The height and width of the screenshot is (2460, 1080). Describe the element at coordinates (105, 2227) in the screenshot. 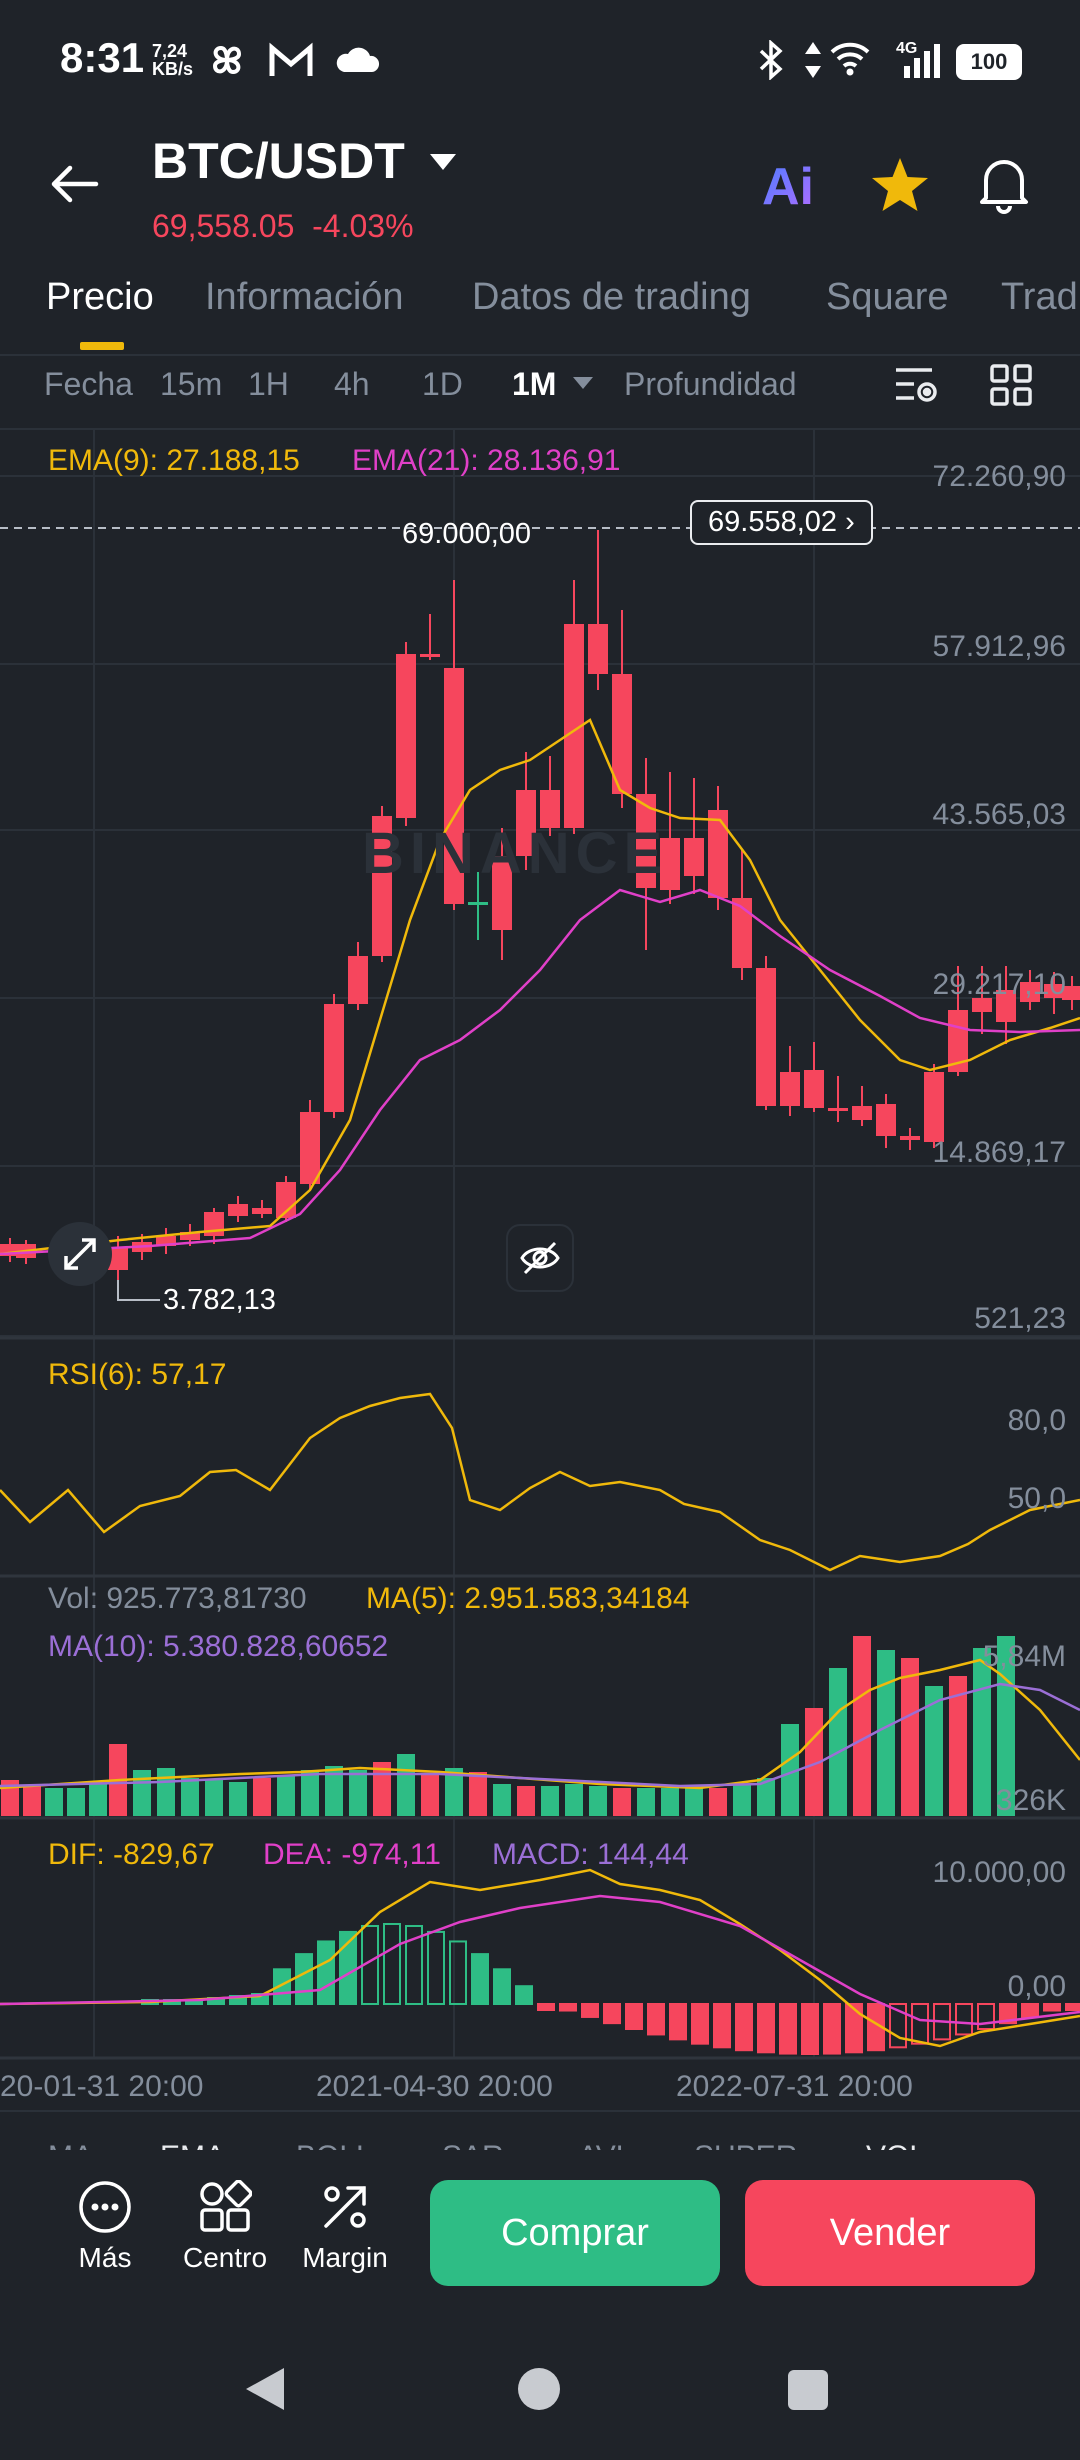

I see `more-button: Más` at that location.